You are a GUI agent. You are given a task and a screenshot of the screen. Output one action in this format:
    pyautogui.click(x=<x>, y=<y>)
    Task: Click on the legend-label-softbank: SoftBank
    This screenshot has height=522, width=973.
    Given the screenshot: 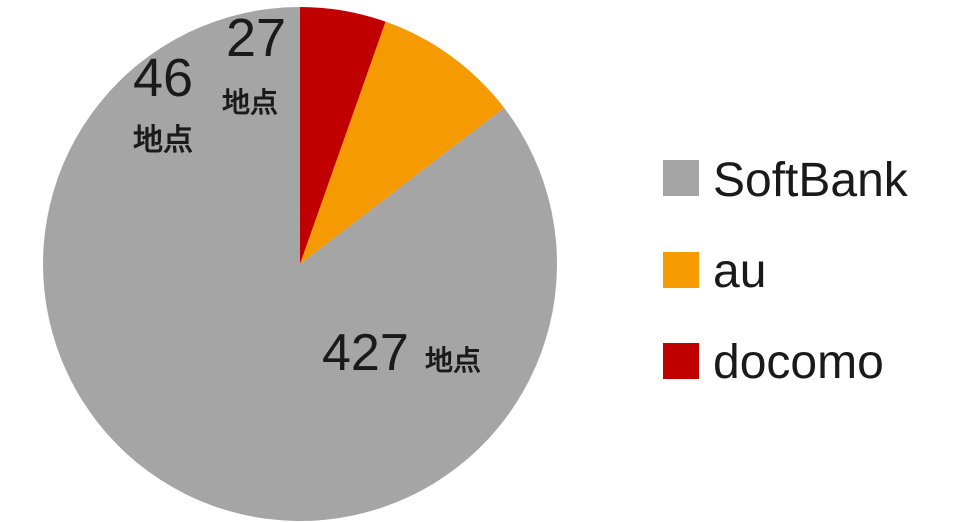 What is the action you would take?
    pyautogui.click(x=811, y=180)
    